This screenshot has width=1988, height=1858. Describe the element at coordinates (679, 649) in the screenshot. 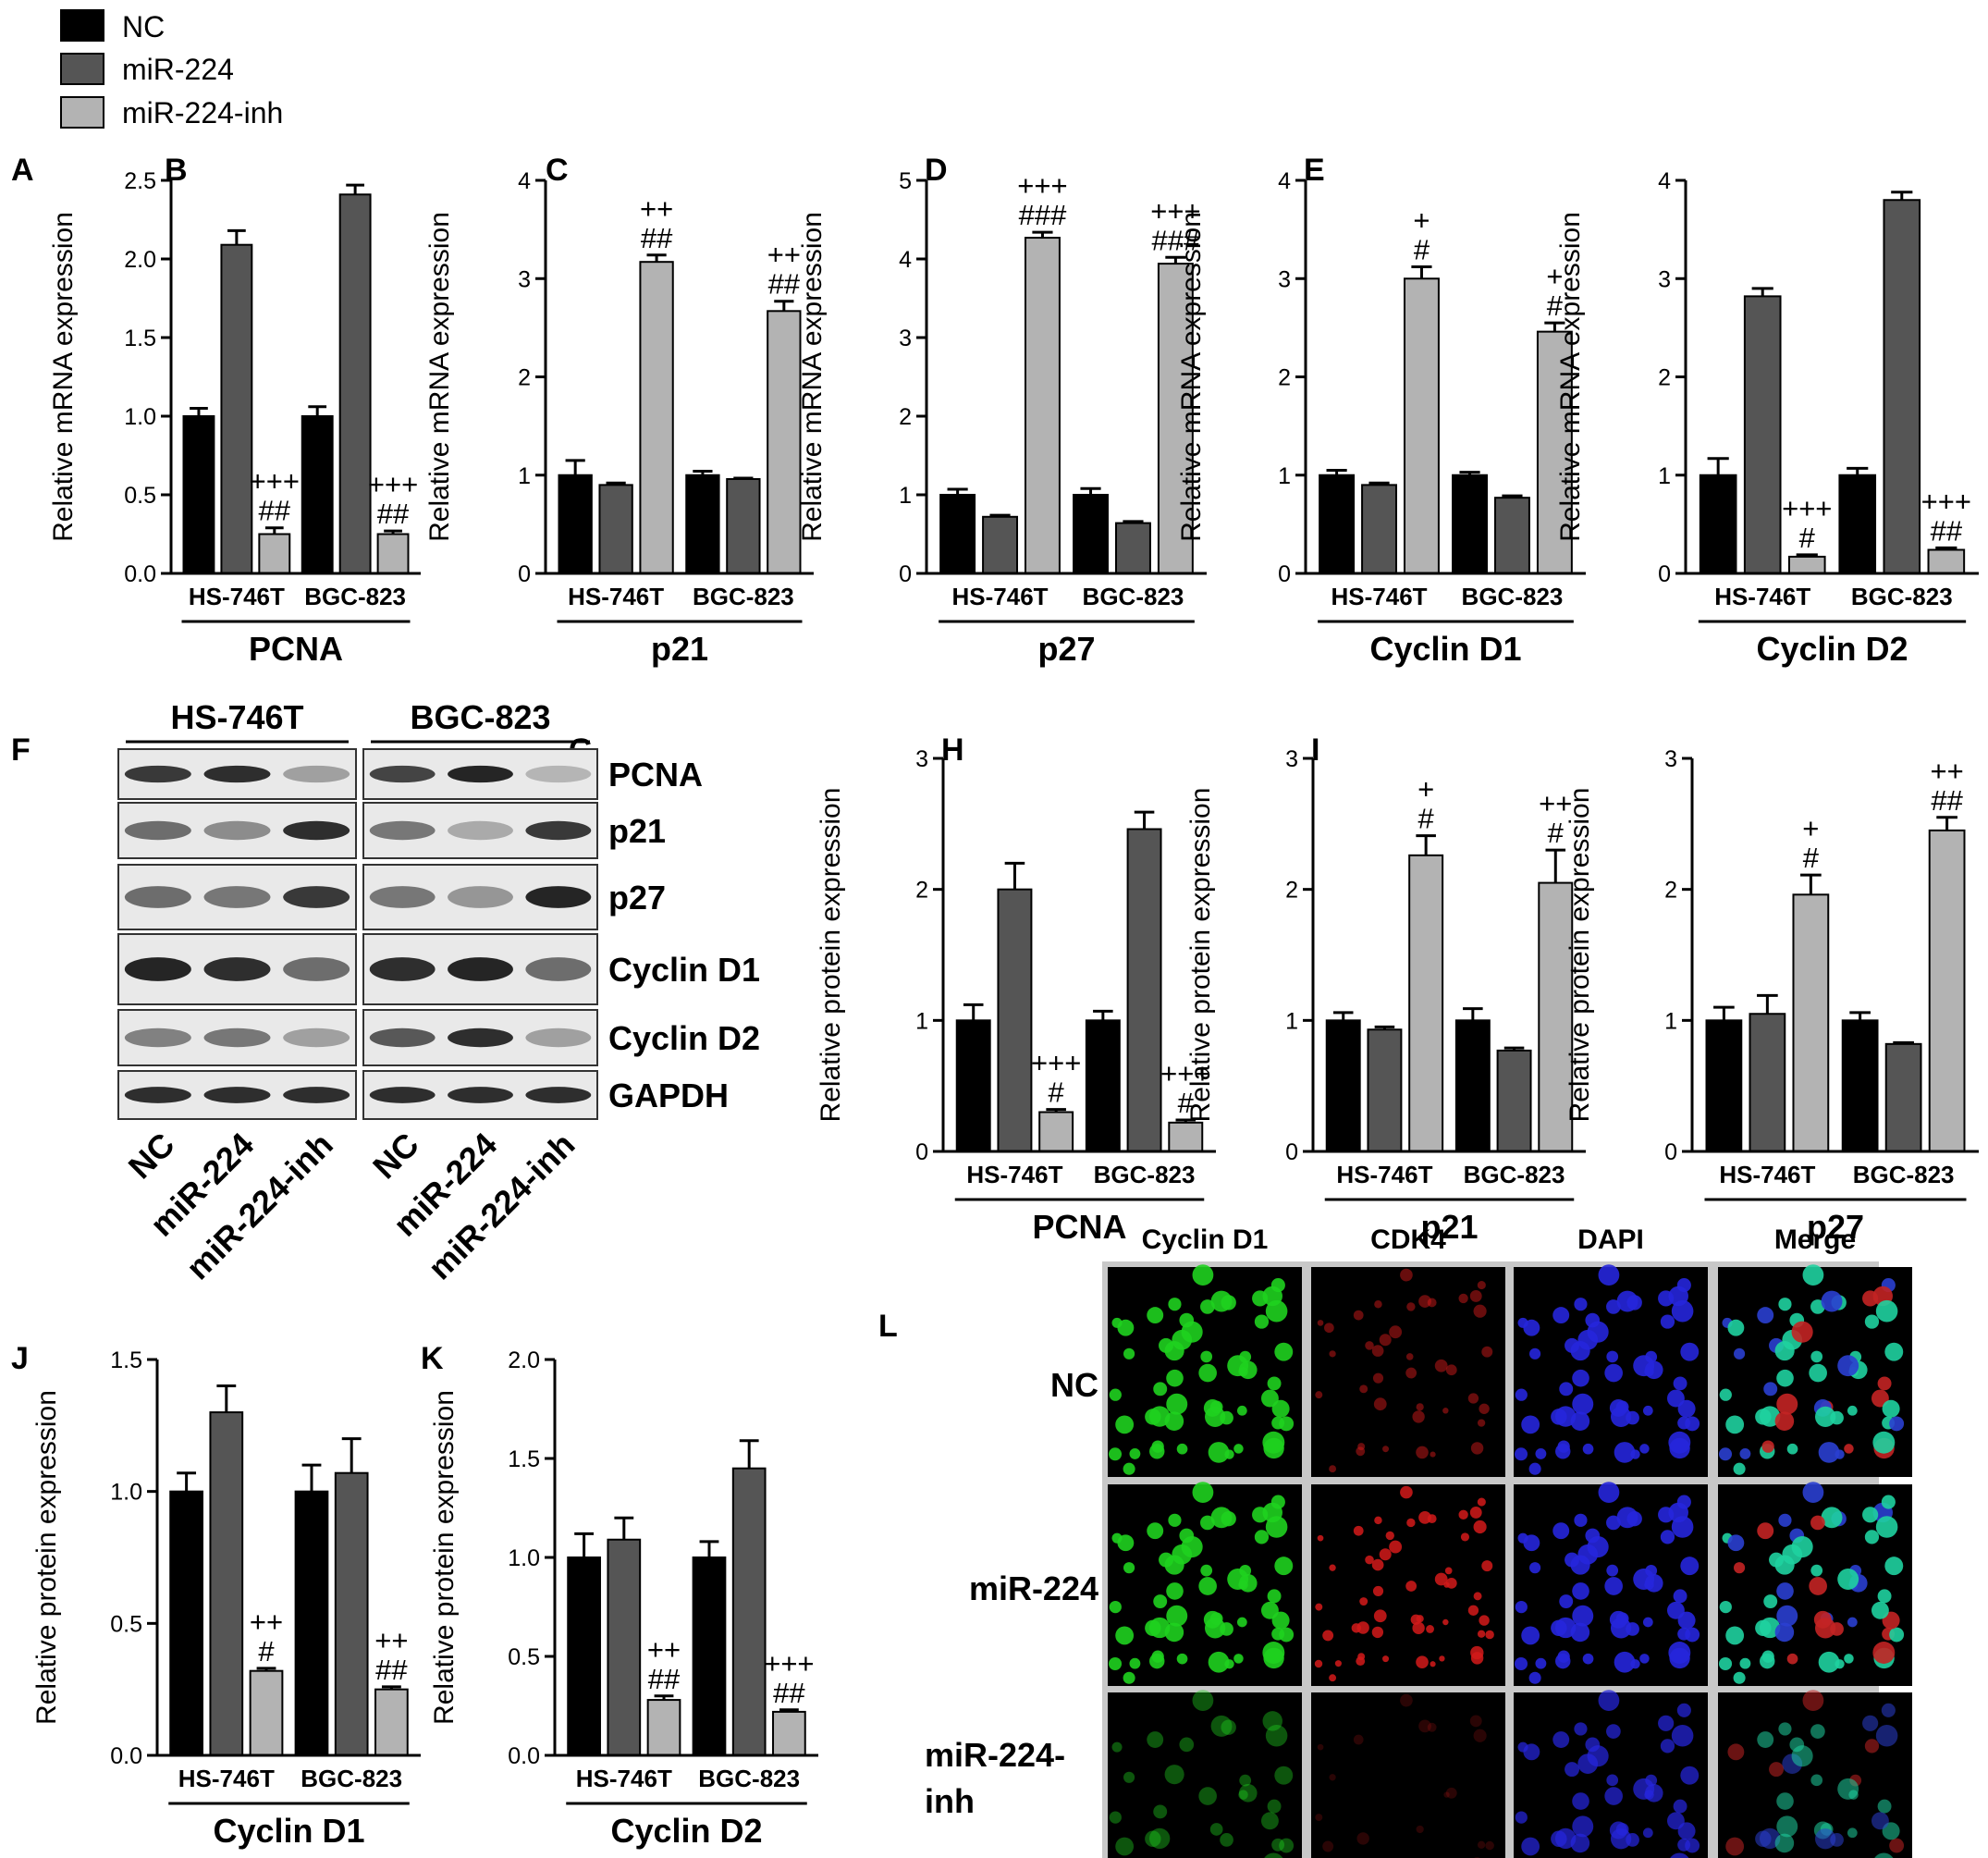

I see `x-axis-title: p21` at that location.